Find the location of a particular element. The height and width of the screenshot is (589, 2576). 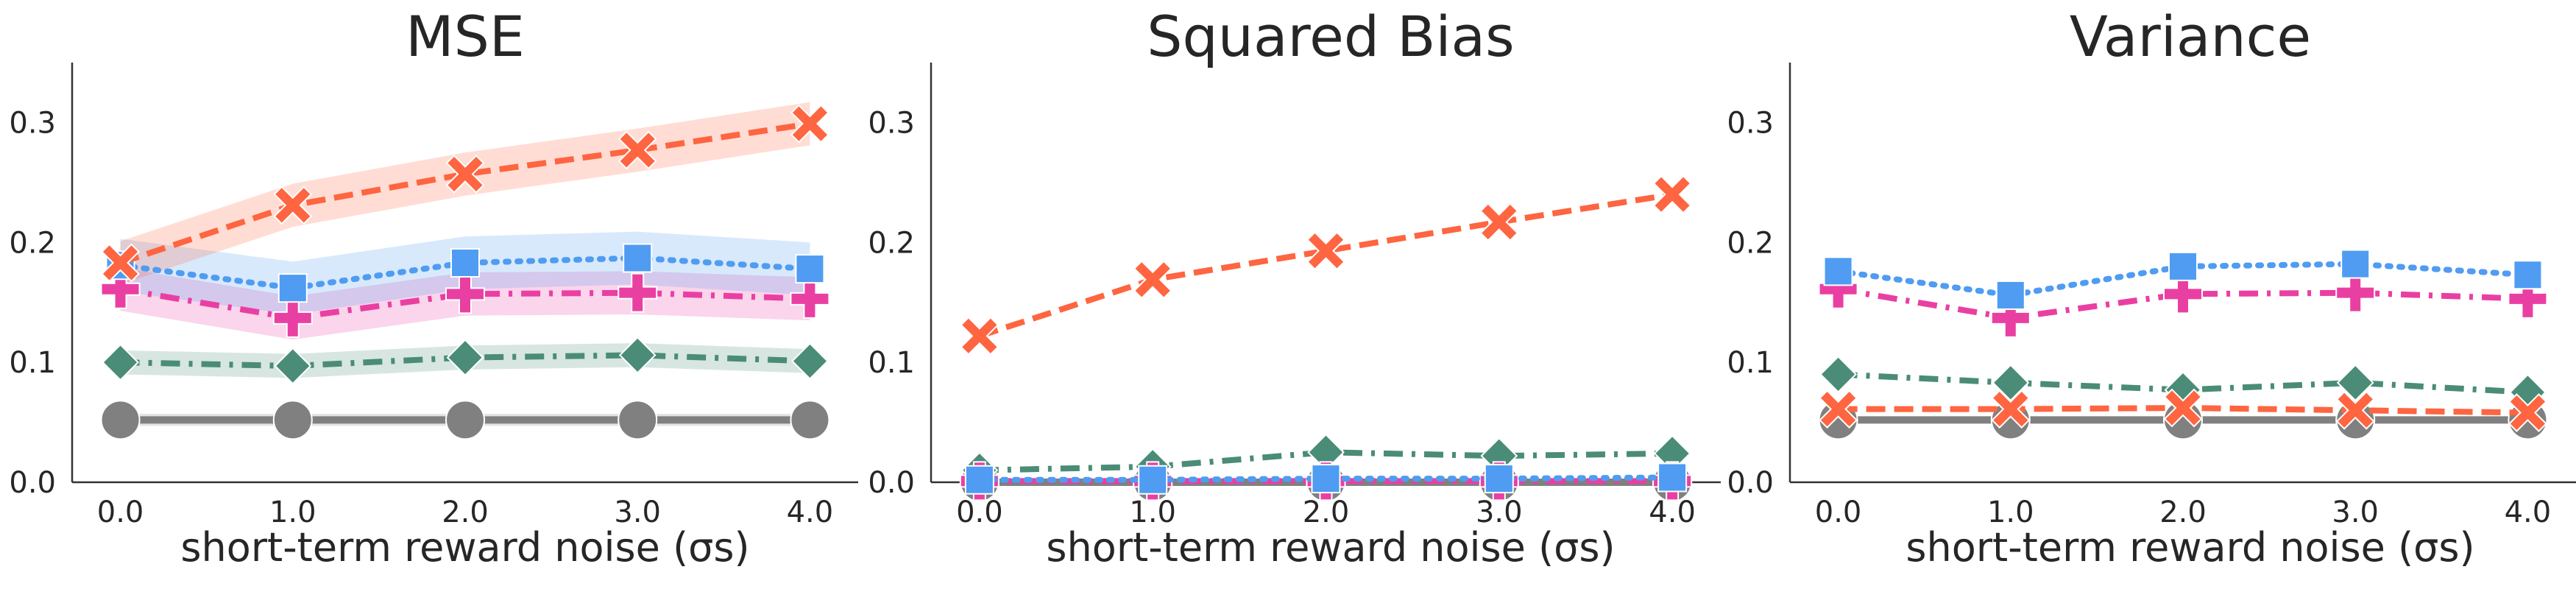

panel-title: MSE is located at coordinates (465, 36).